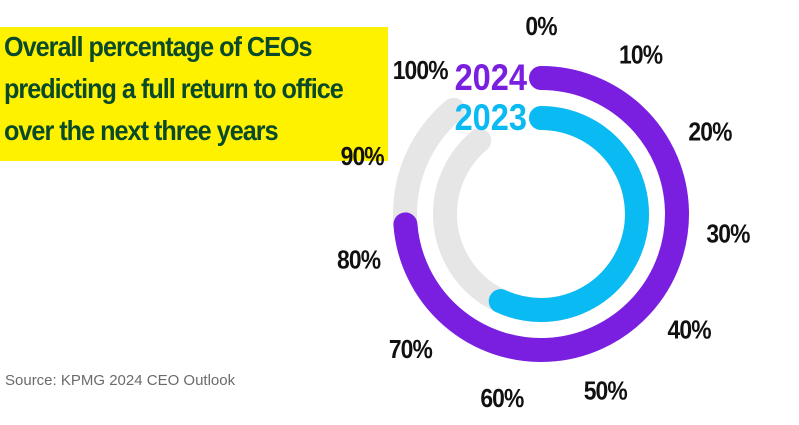 Image resolution: width=799 pixels, height=425 pixels. I want to click on tick-label: 40%, so click(690, 330).